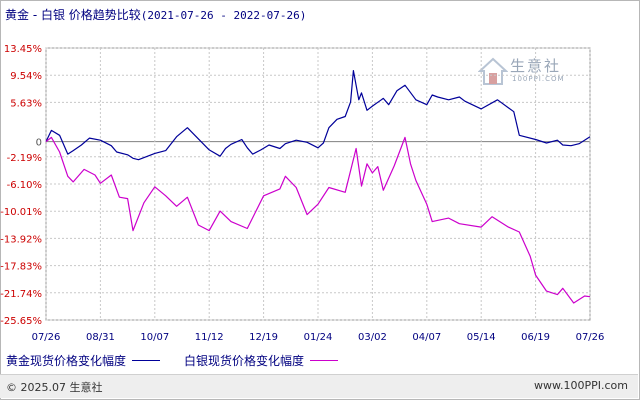  What do you see at coordinates (536, 66) in the screenshot?
I see `watermark-brand: 生意社` at bounding box center [536, 66].